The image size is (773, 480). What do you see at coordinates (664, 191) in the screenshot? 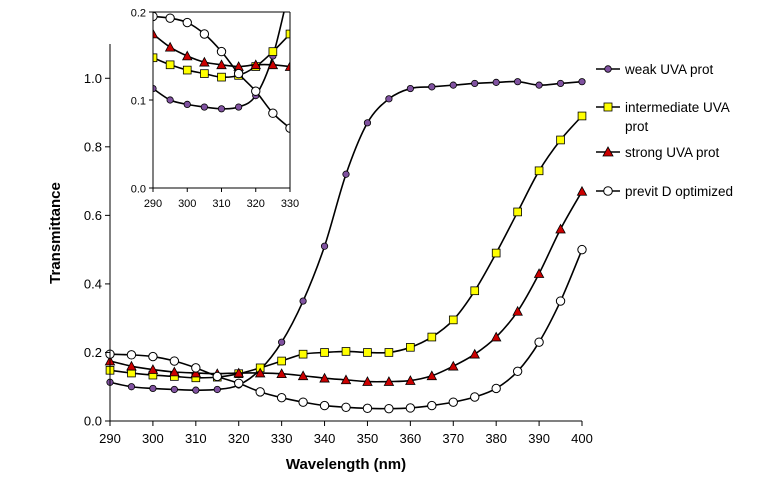
I see `legend-item-previt-d: previt D optimized` at bounding box center [664, 191].